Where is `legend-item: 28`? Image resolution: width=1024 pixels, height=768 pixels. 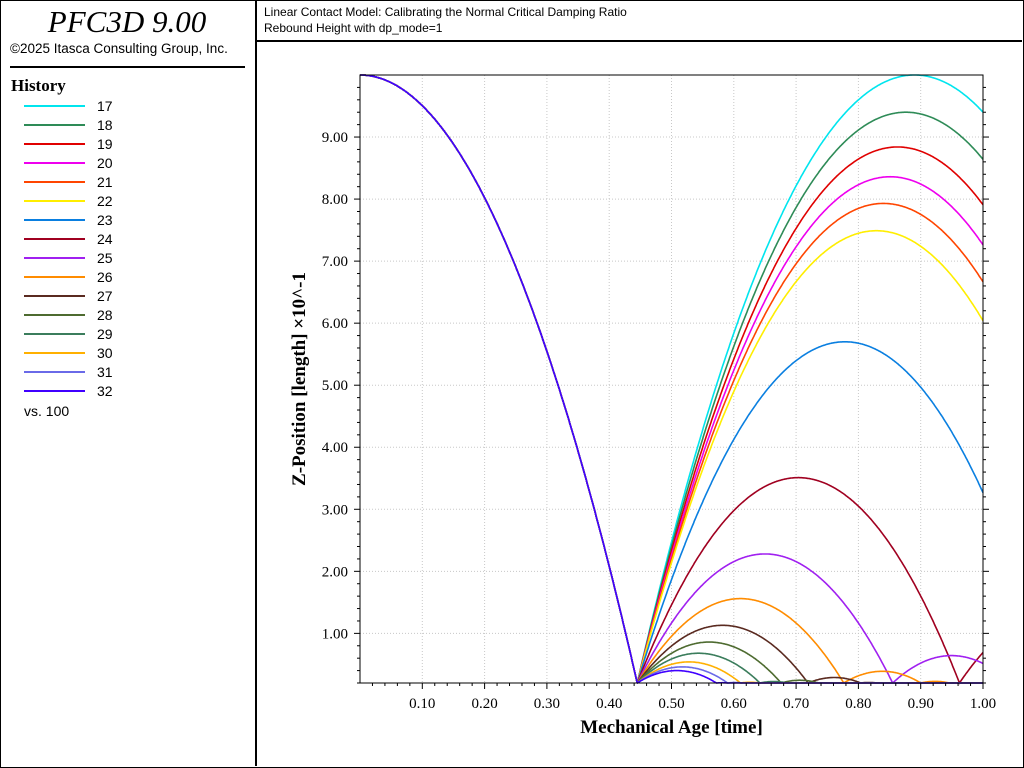
legend-item: 28 is located at coordinates (124, 315).